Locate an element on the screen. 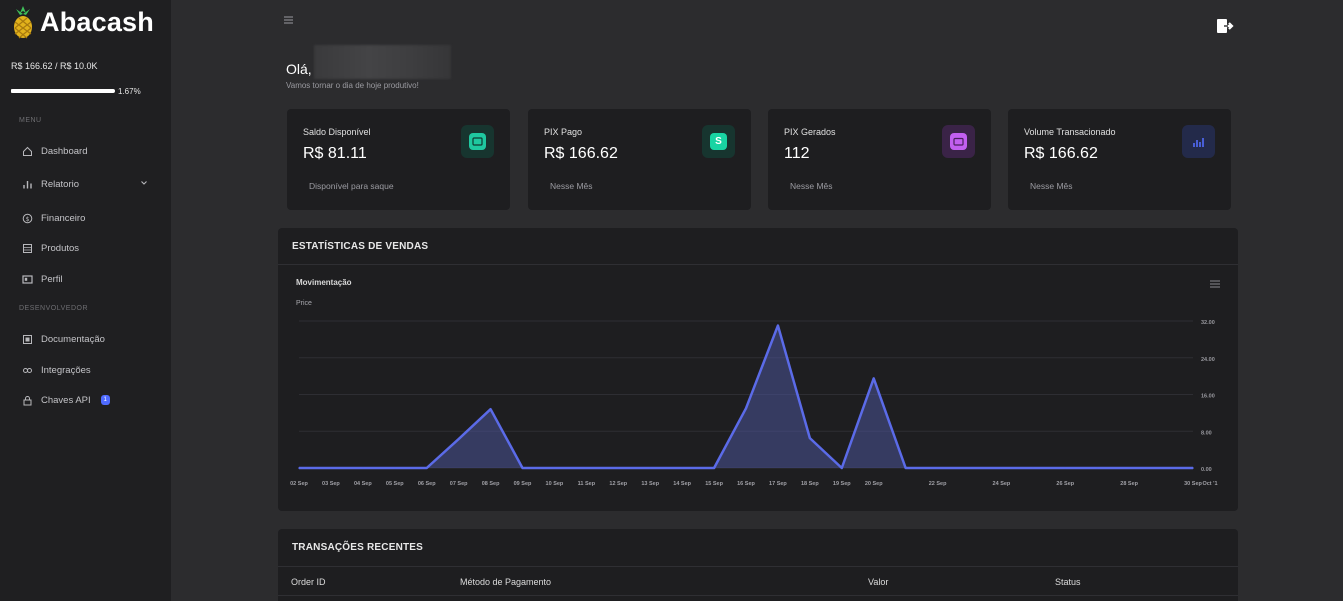 This screenshot has width=1343, height=601. sidebar-item-chaves-api: Chaves API 1 is located at coordinates (66, 400).